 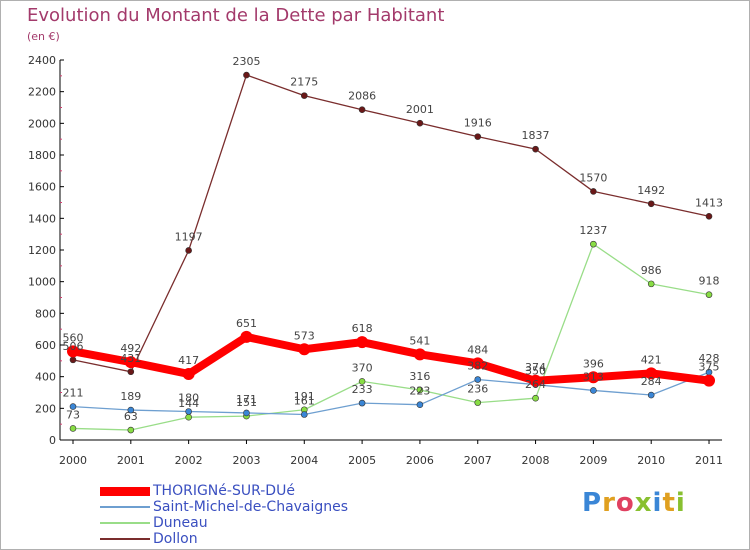 I want to click on data-label: 236, so click(x=477, y=389).